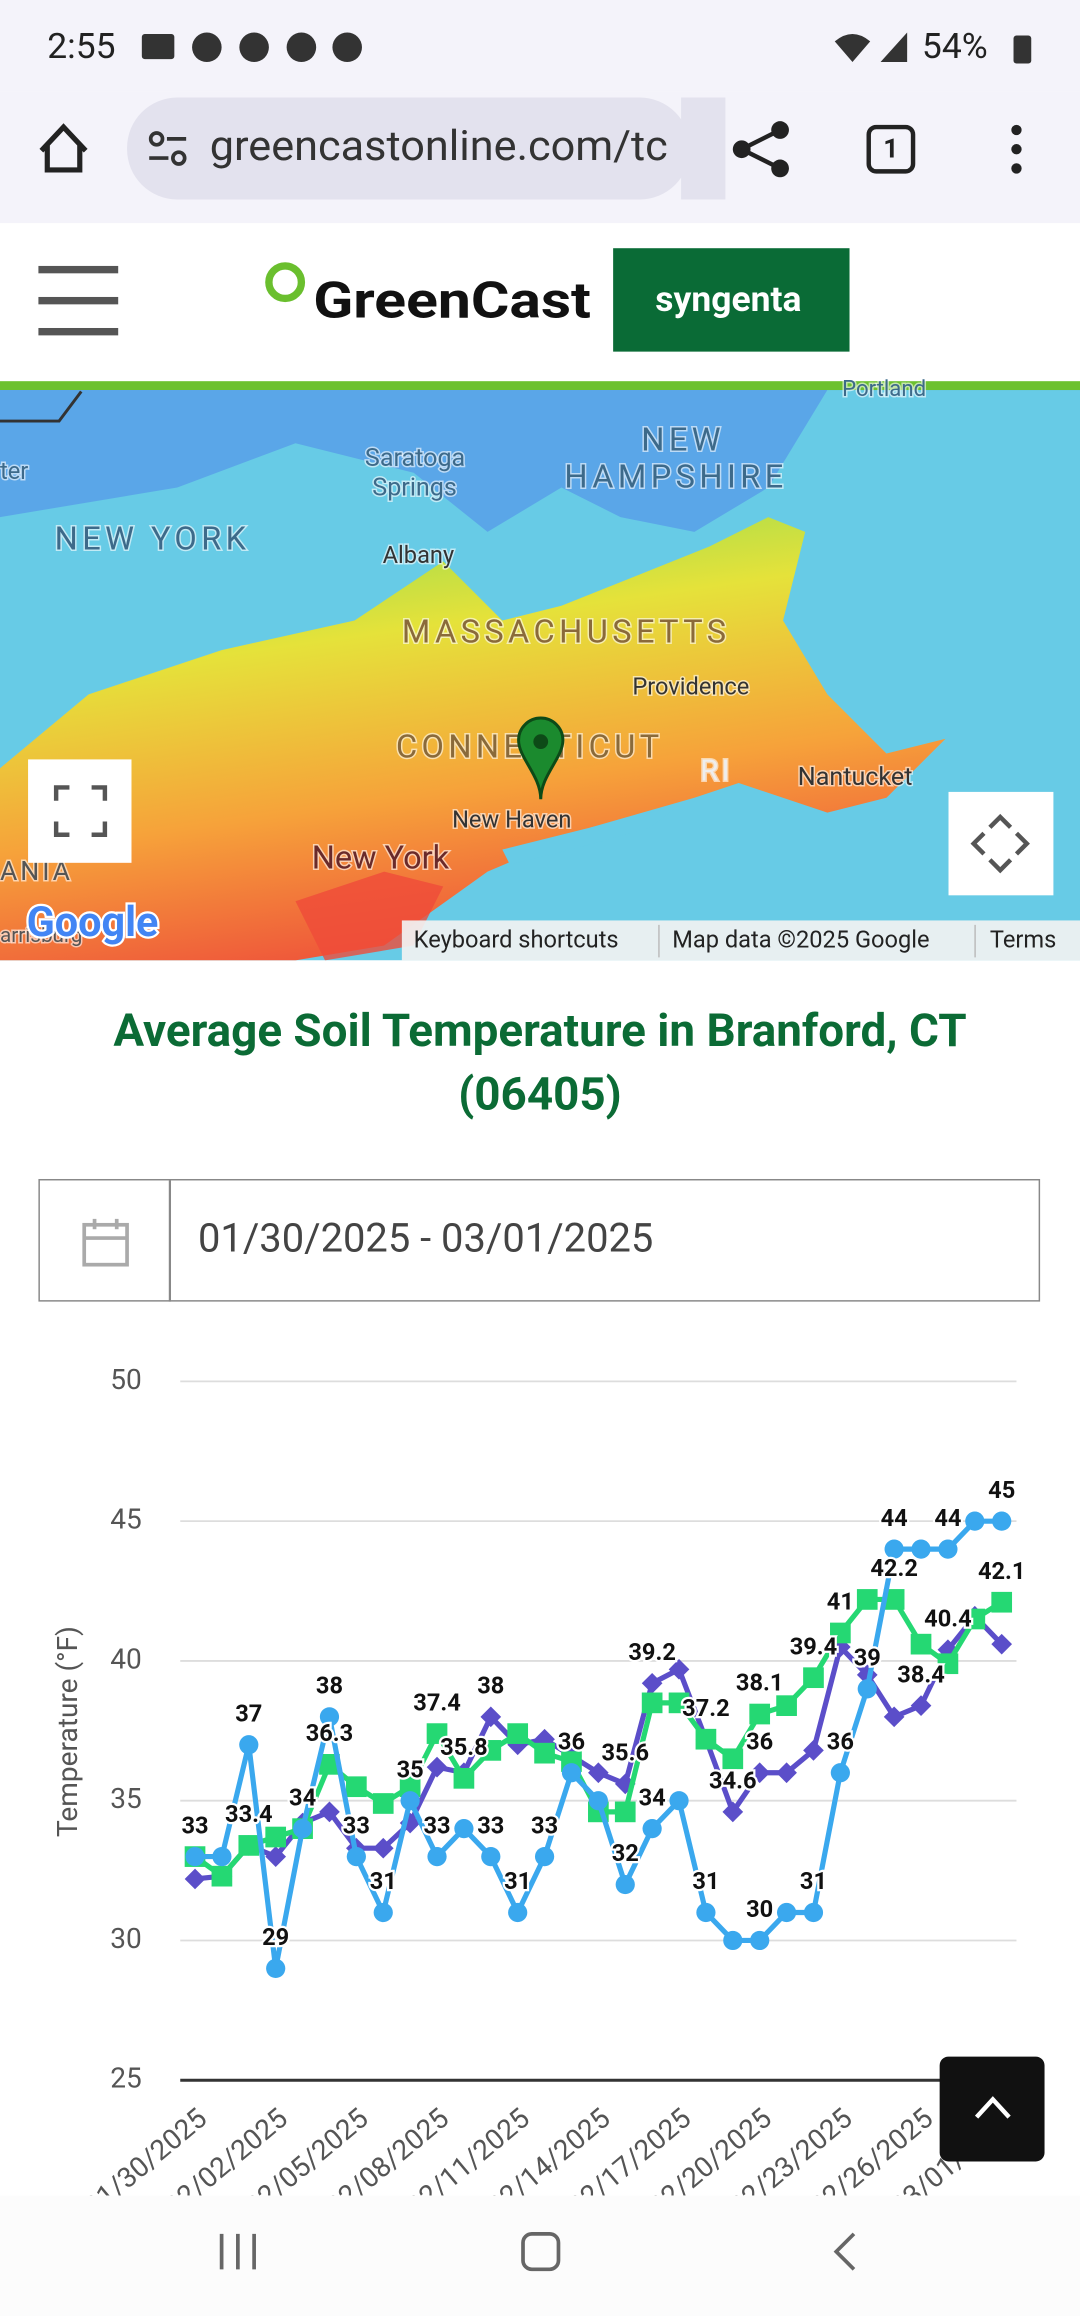  I want to click on status-icons, so click(586, 48).